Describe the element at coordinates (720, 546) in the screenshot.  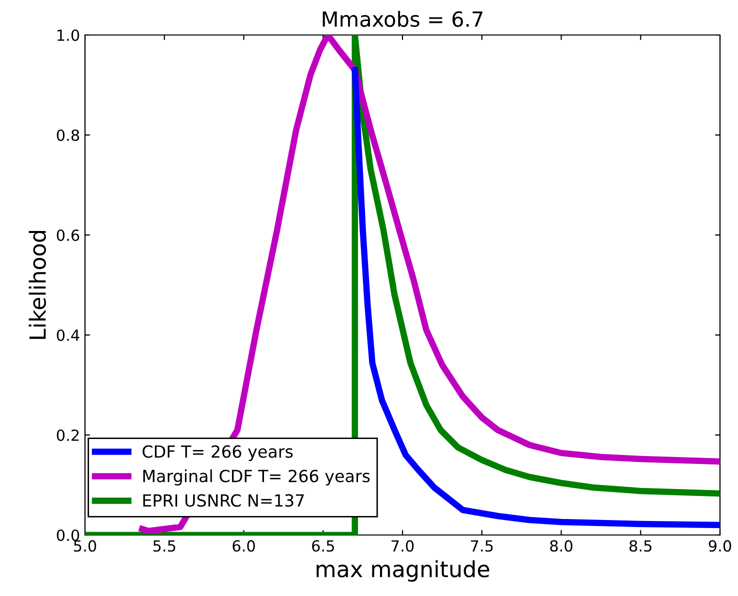
I see `x-tick-label: 9.0` at that location.